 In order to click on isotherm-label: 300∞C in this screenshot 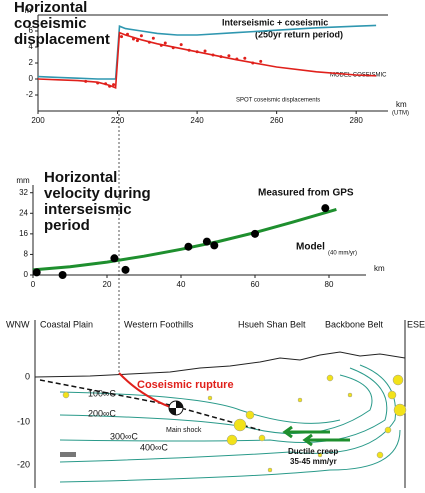, I will do `click(124, 436)`.